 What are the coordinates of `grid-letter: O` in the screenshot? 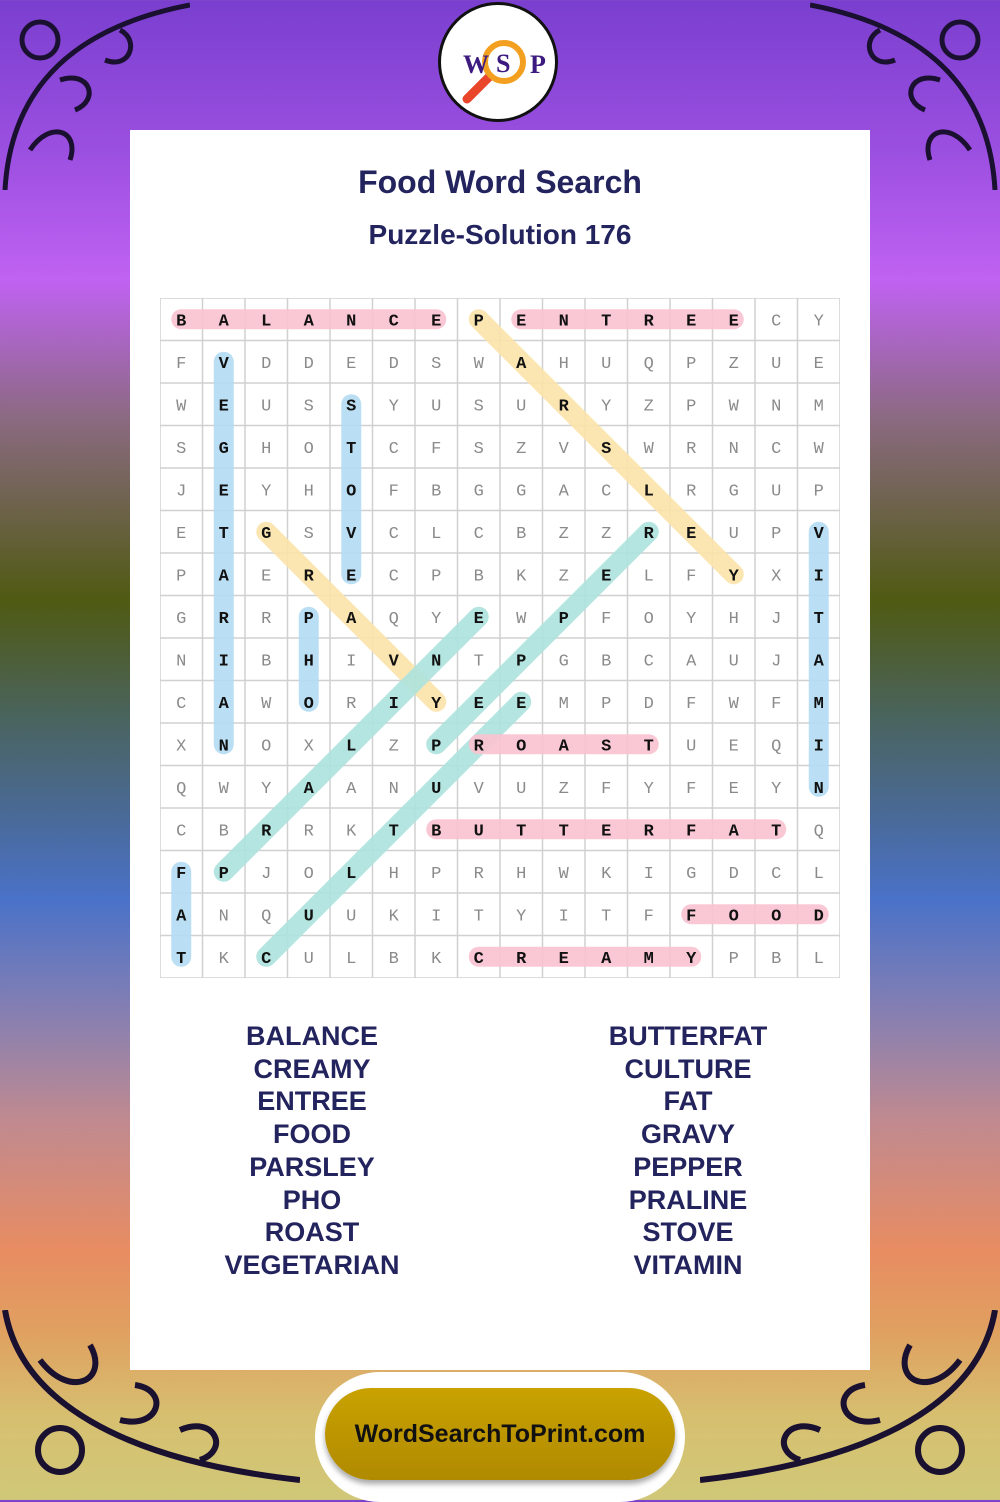 It's located at (309, 449).